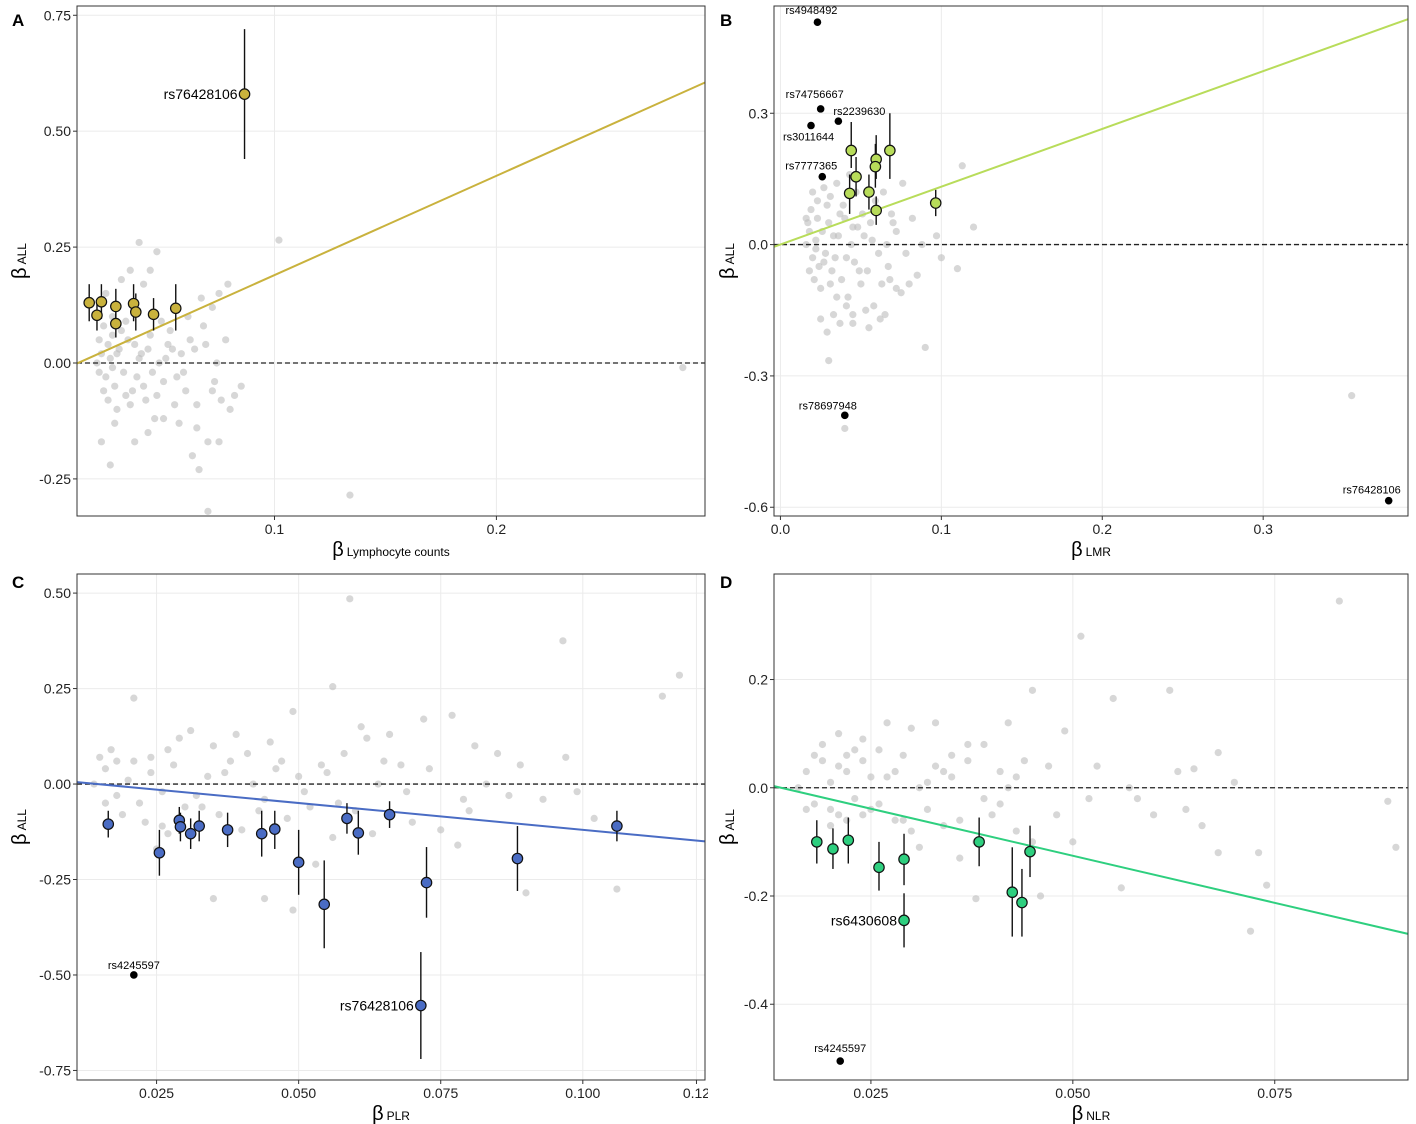 Image resolution: width=1416 pixels, height=1124 pixels. Describe the element at coordinates (156, 1093) in the screenshot. I see `x-tick-label: 0.025` at that location.